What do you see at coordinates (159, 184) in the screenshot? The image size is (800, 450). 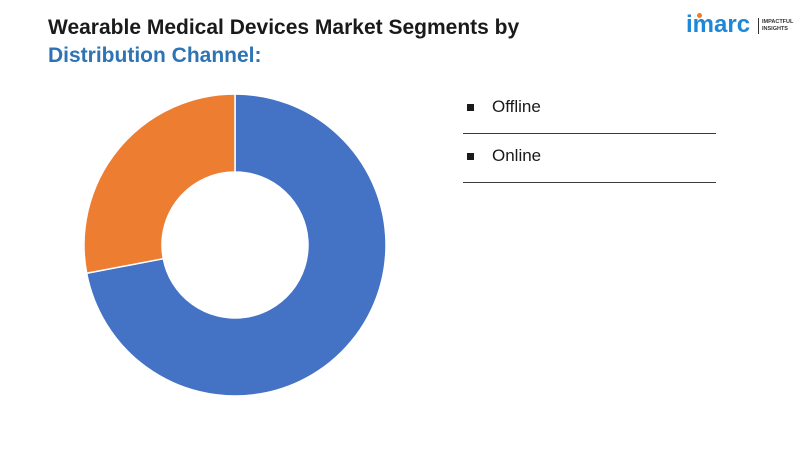 I see `donut-slice-online` at bounding box center [159, 184].